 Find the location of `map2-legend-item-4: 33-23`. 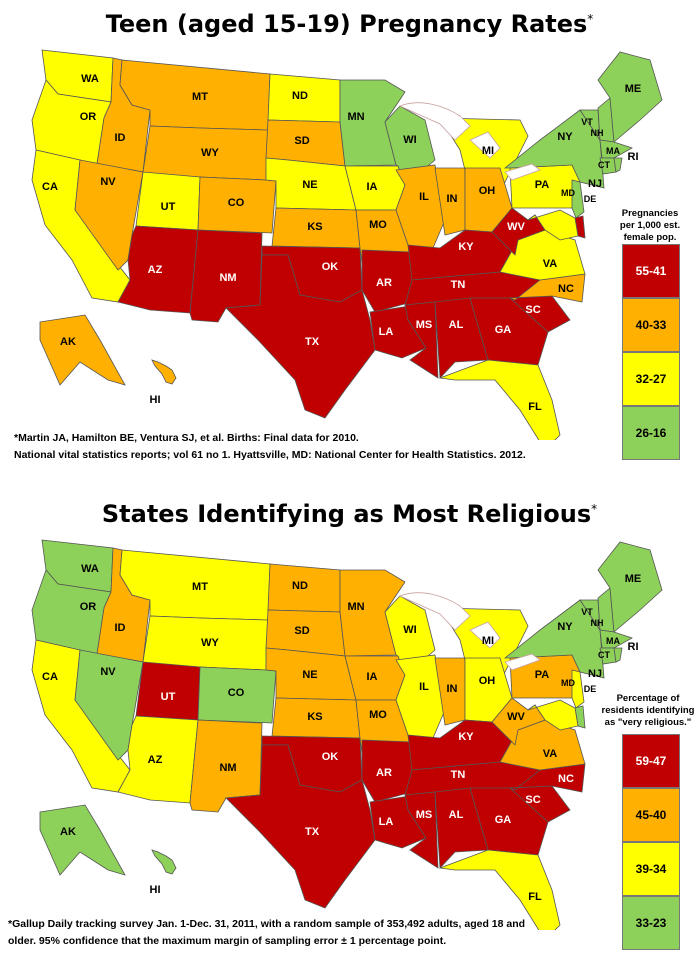

map2-legend-item-4: 33-23 is located at coordinates (651, 923).